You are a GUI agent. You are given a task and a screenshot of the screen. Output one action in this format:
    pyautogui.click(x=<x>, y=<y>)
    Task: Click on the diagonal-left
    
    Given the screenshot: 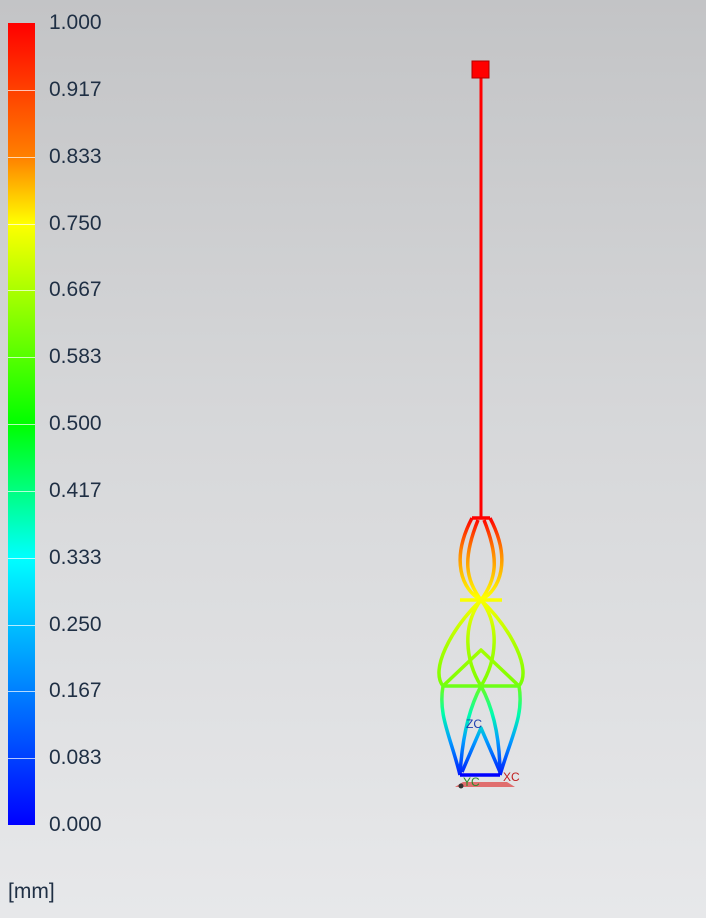 What is the action you would take?
    pyautogui.click(x=481, y=668)
    